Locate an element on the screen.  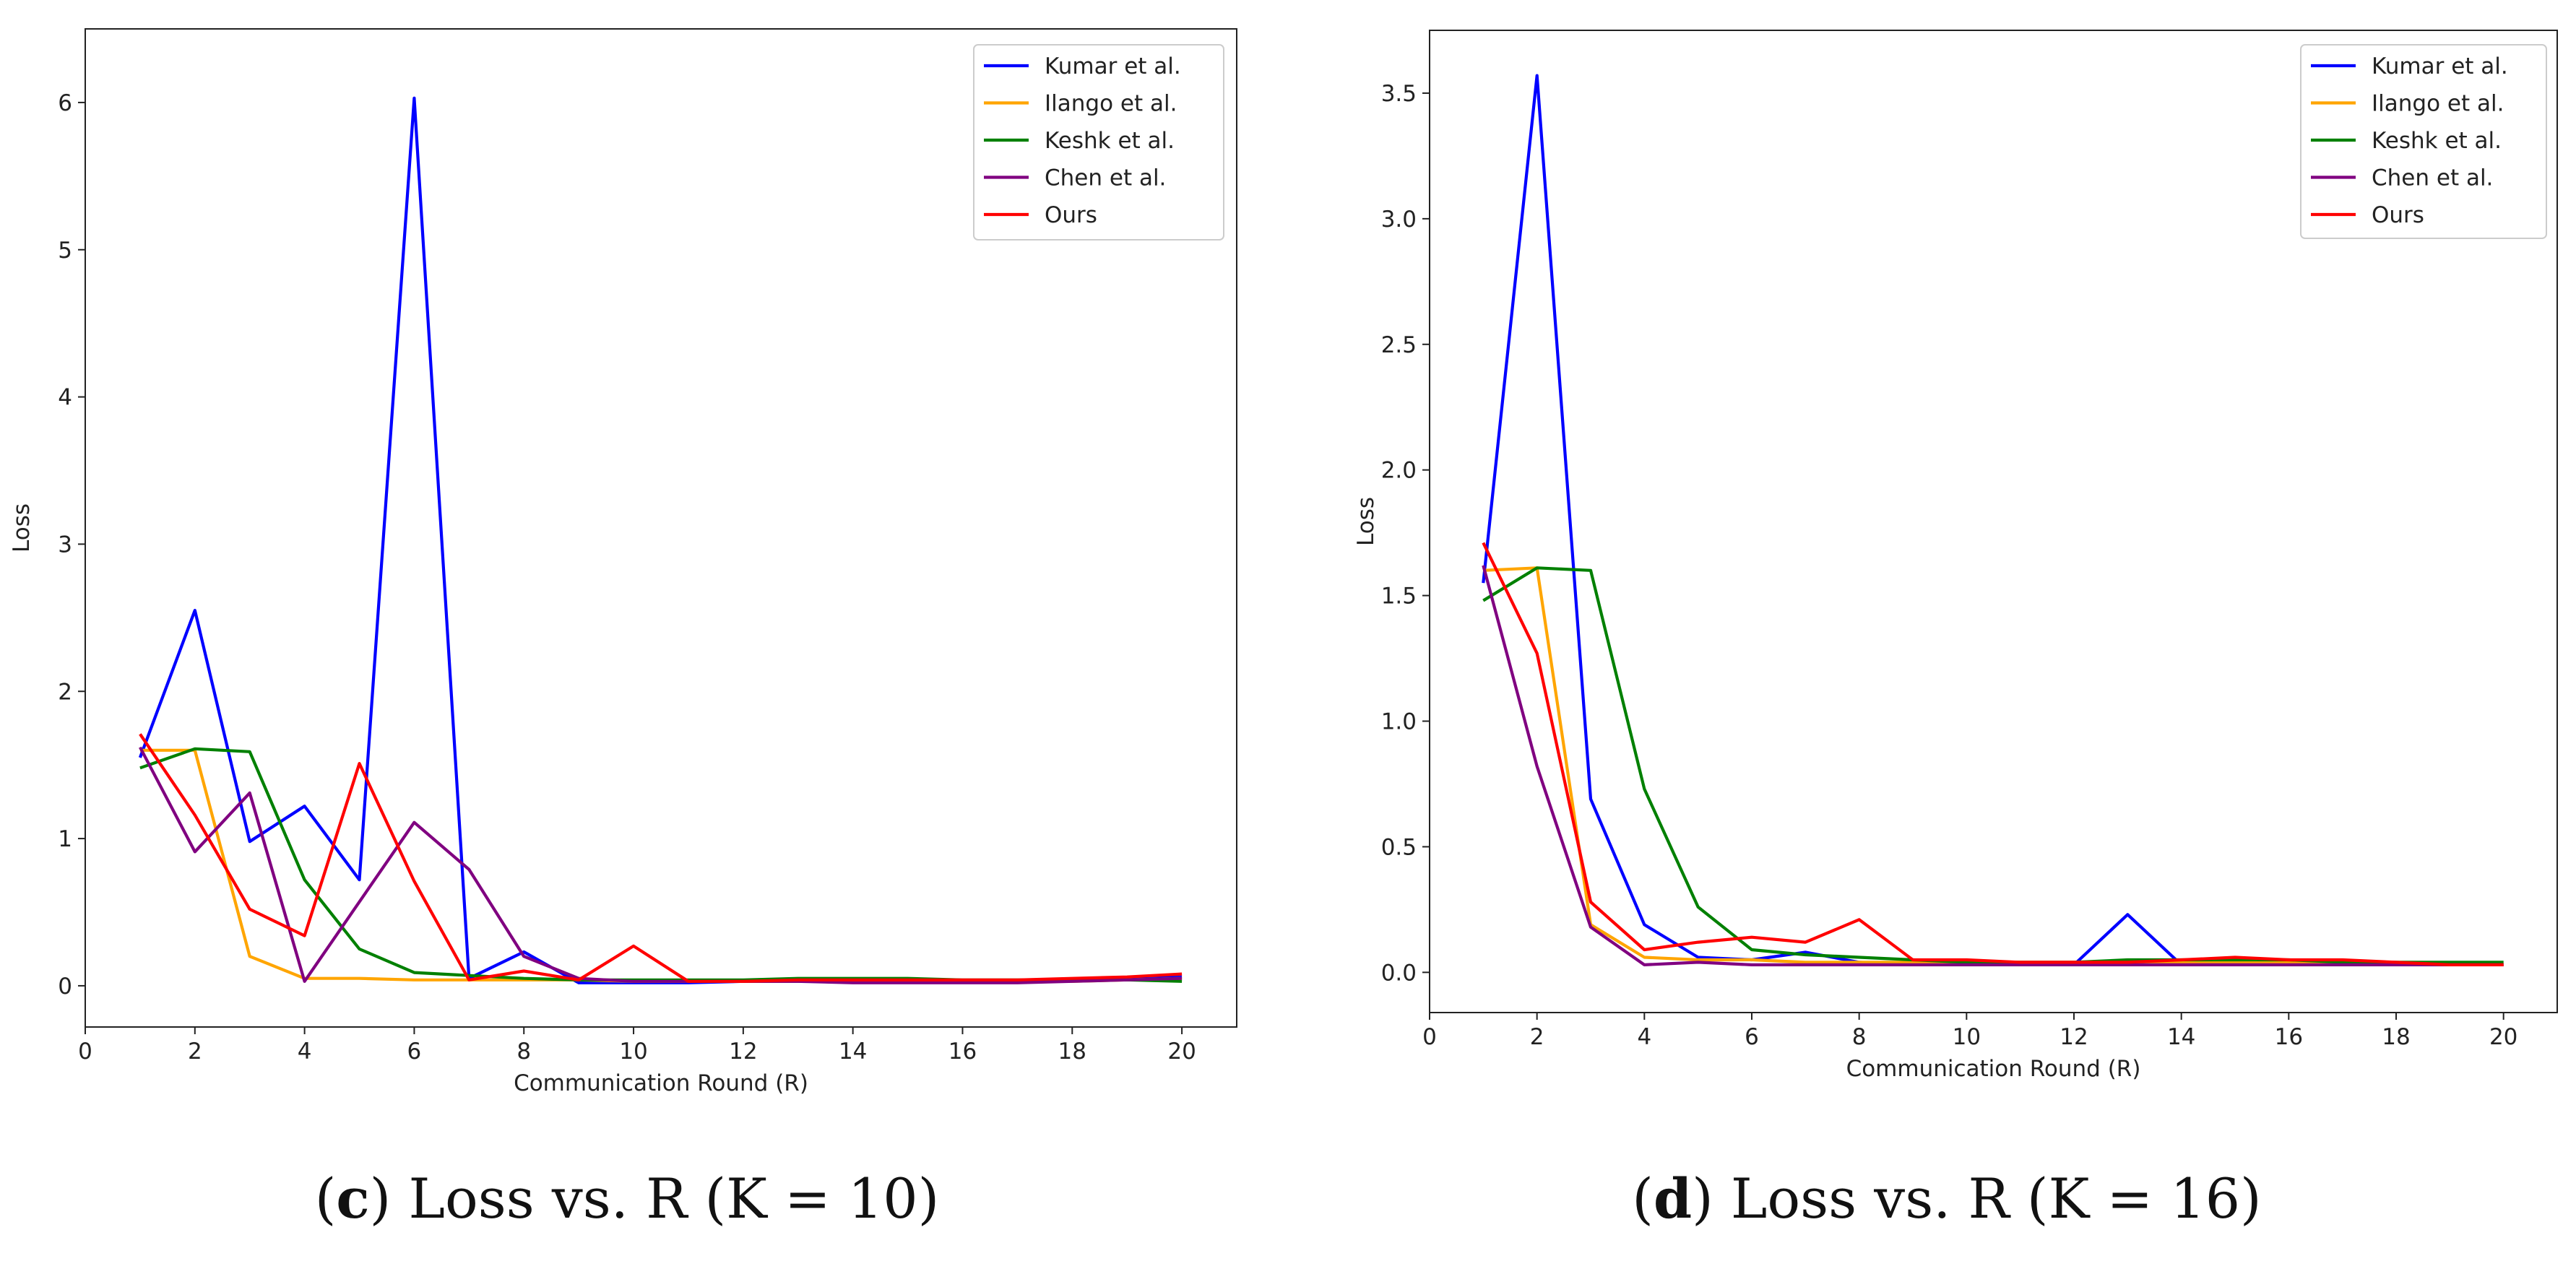
y-tick-label: 3.5 is located at coordinates (1399, 94).